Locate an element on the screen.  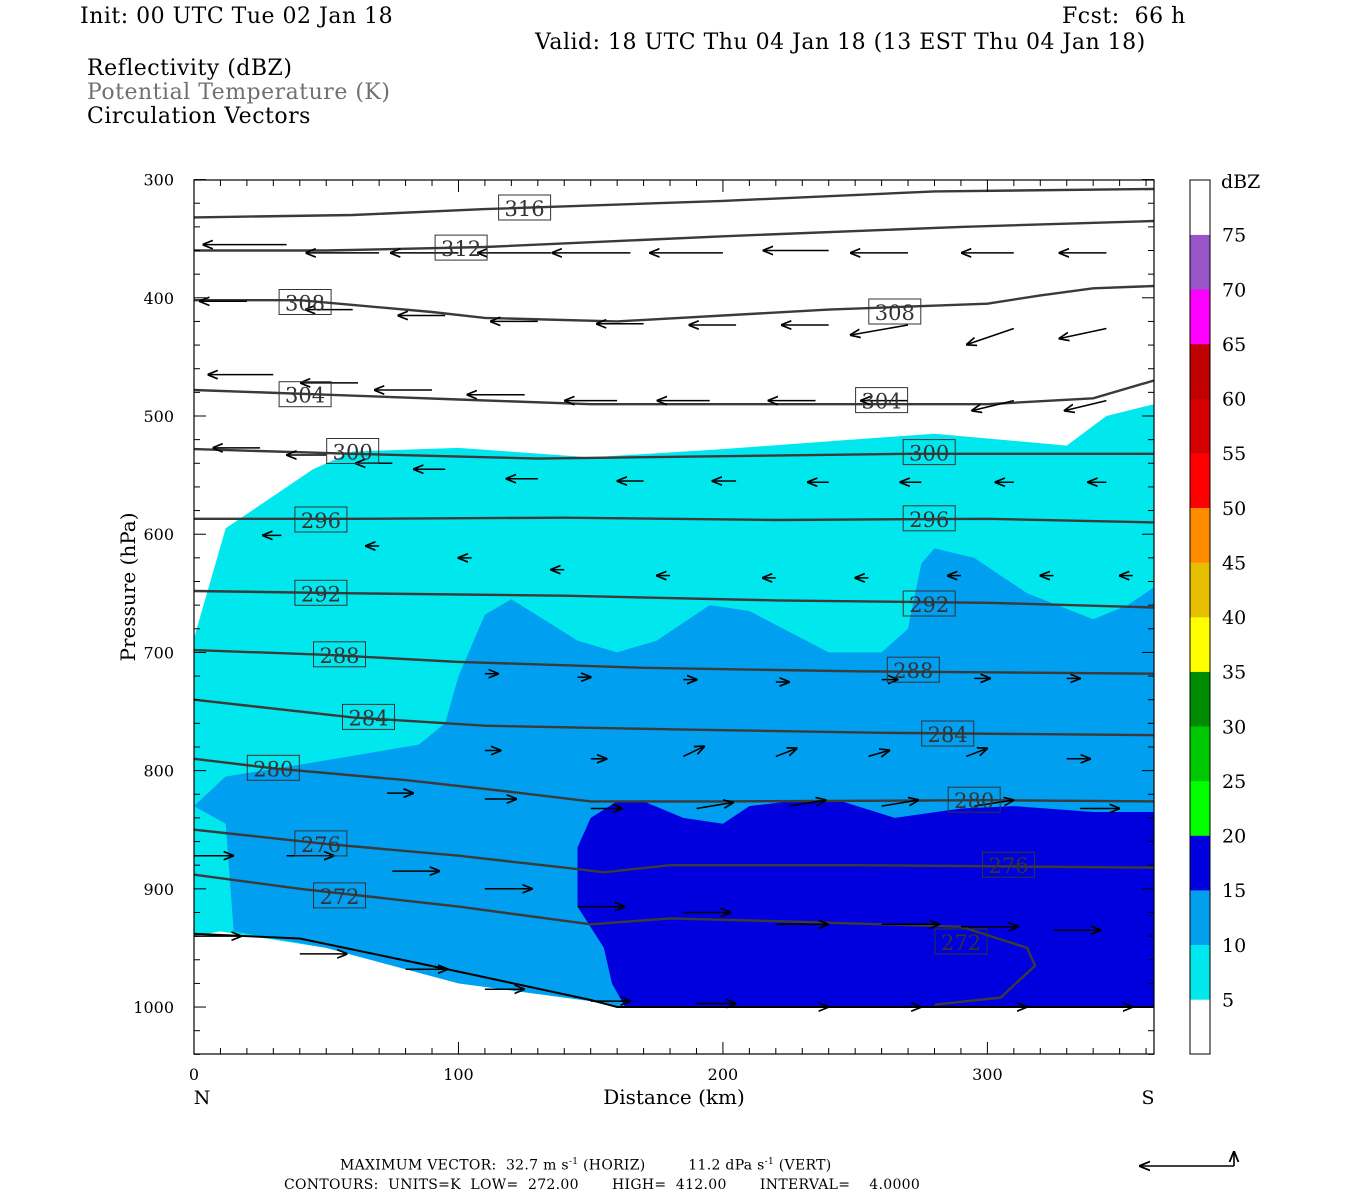
theta-contour-label: 288 is located at coordinates (339, 654).